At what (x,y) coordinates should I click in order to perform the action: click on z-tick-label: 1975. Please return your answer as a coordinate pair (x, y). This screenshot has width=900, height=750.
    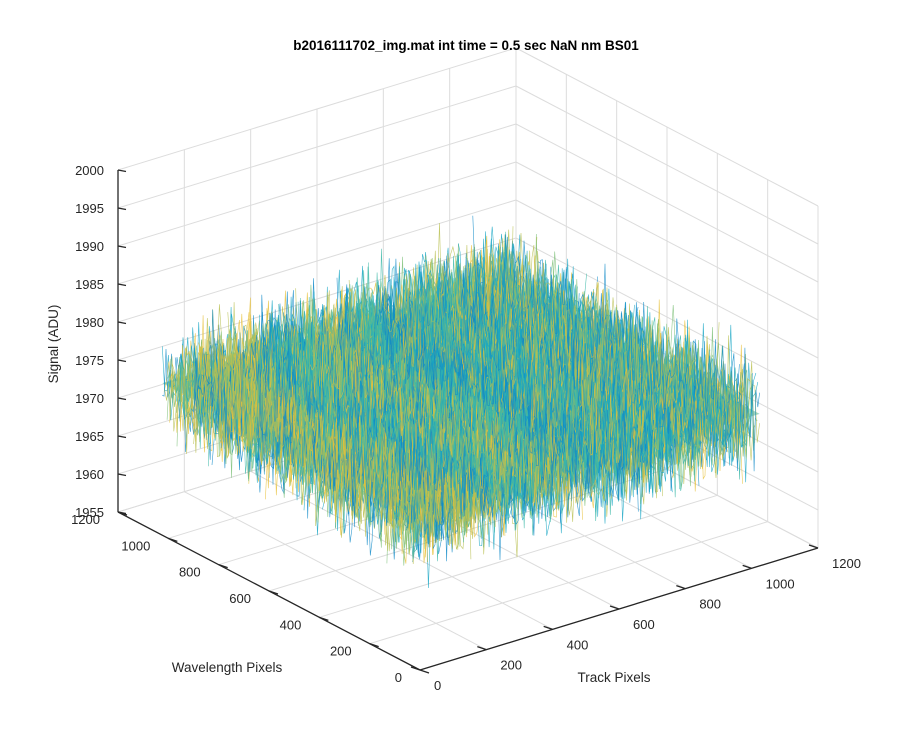
    Looking at the image, I should click on (89, 360).